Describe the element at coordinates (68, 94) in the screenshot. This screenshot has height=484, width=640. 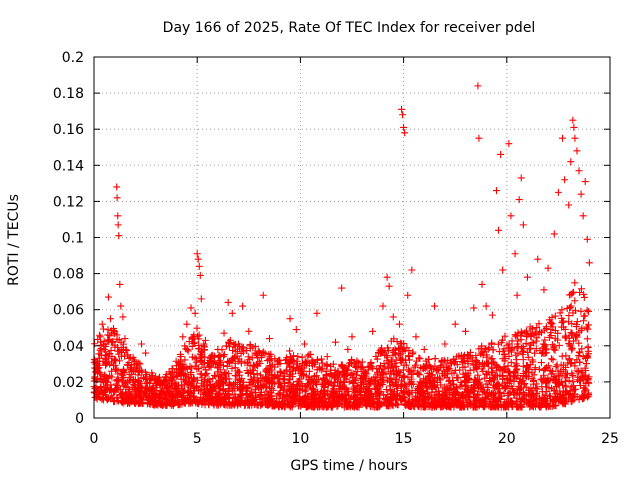
I see `y-tick-label: 0.18` at that location.